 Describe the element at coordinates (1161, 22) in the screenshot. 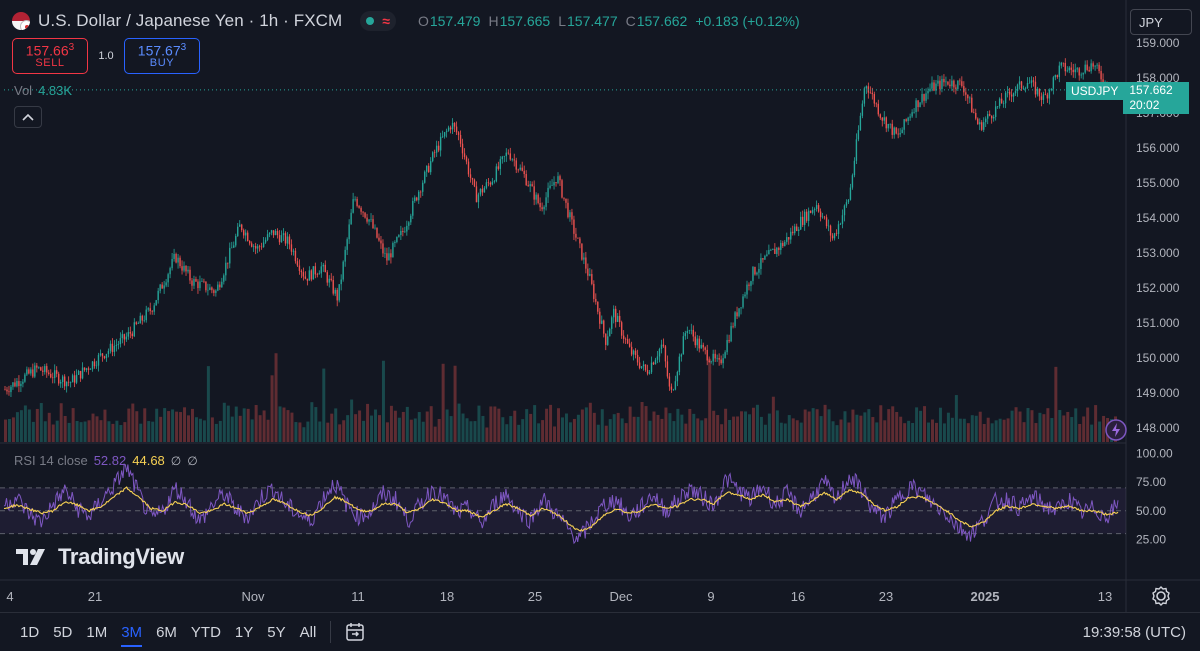

I see `currency-button: JPY` at that location.